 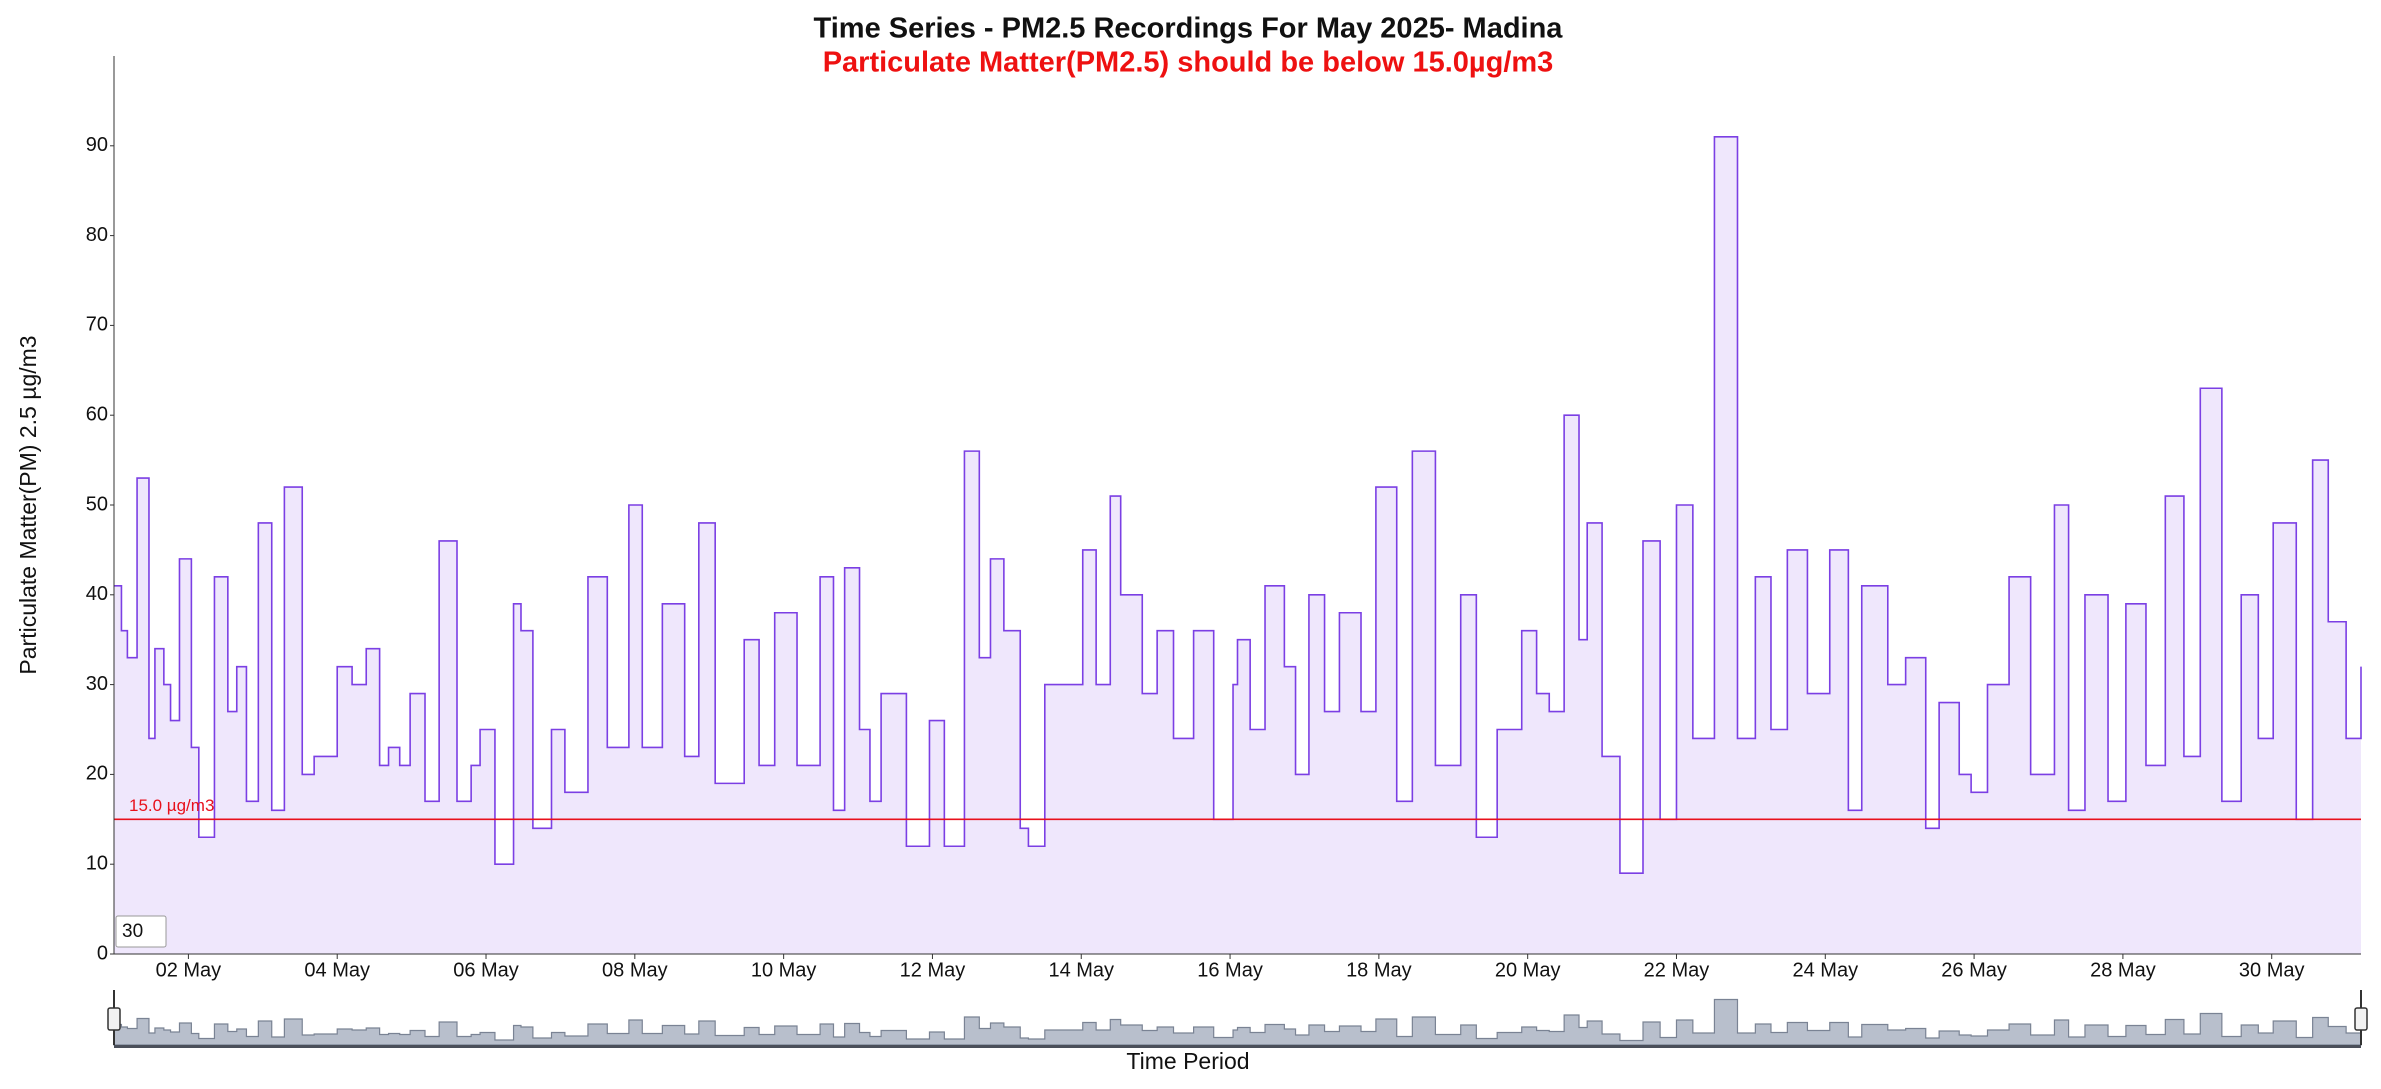 I want to click on navigator-area, so click(x=1237, y=1022).